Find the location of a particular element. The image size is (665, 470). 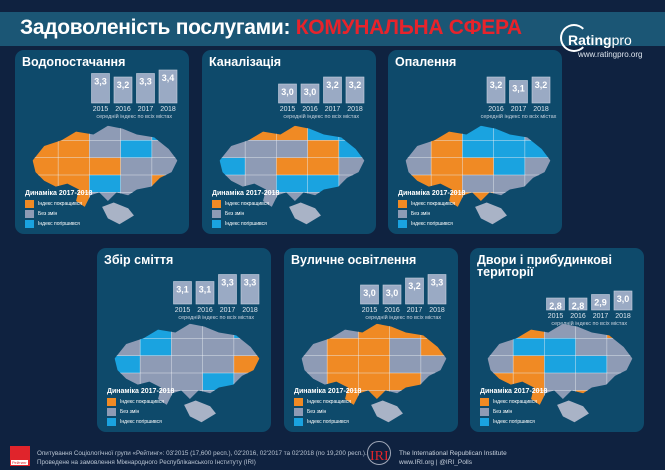

legend-label: Без змін is located at coordinates (503, 412).